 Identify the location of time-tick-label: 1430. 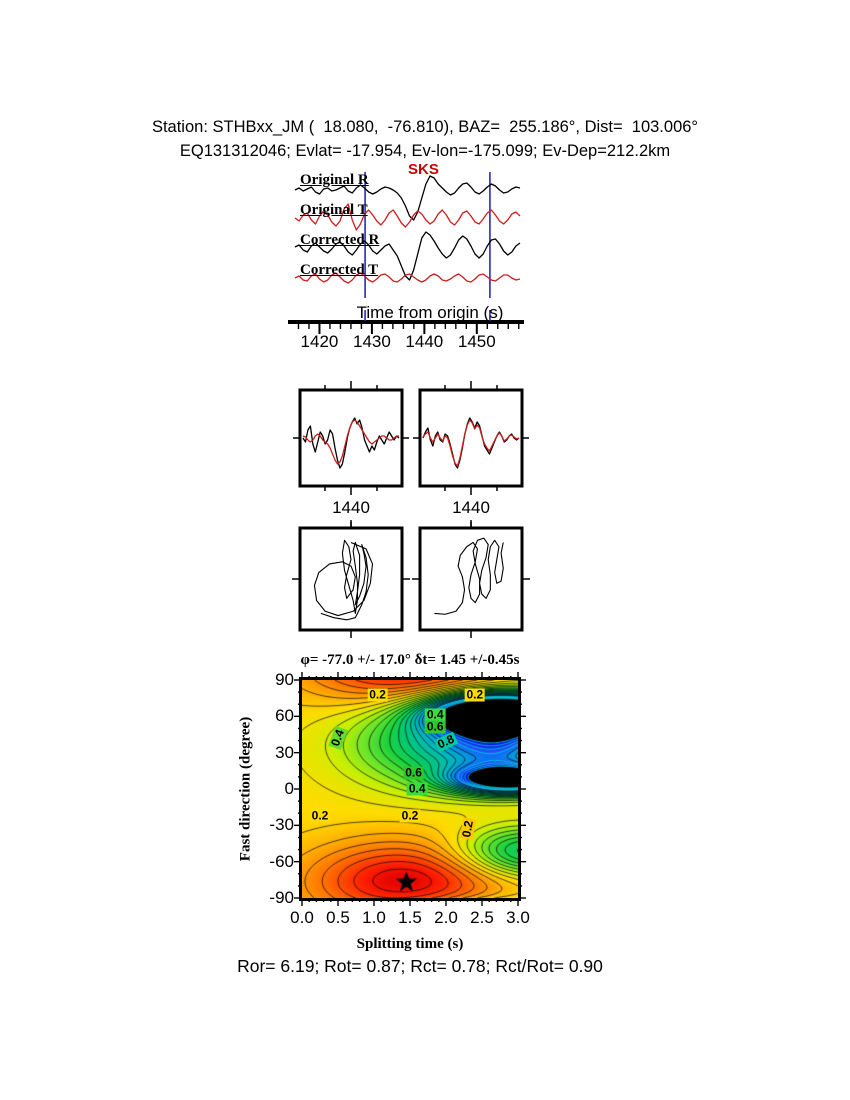
(371, 341).